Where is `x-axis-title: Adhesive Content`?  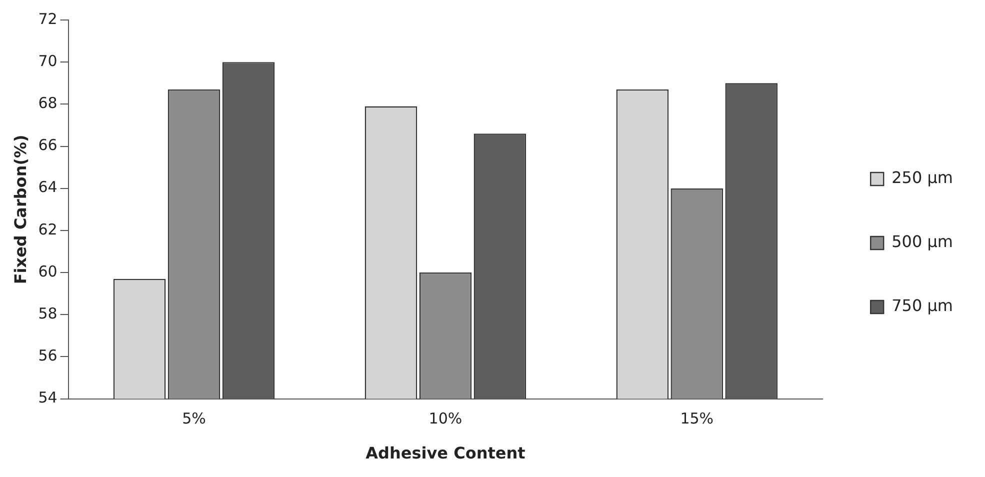 x-axis-title: Adhesive Content is located at coordinates (446, 453).